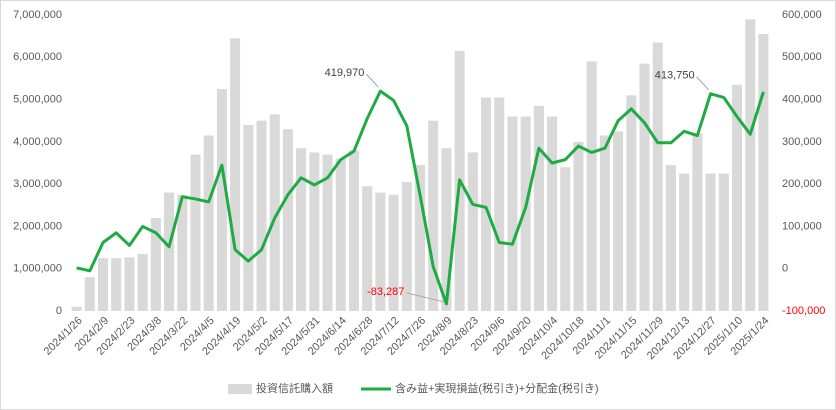  I want to click on y2-tick-label: -100,000, so click(803, 311).